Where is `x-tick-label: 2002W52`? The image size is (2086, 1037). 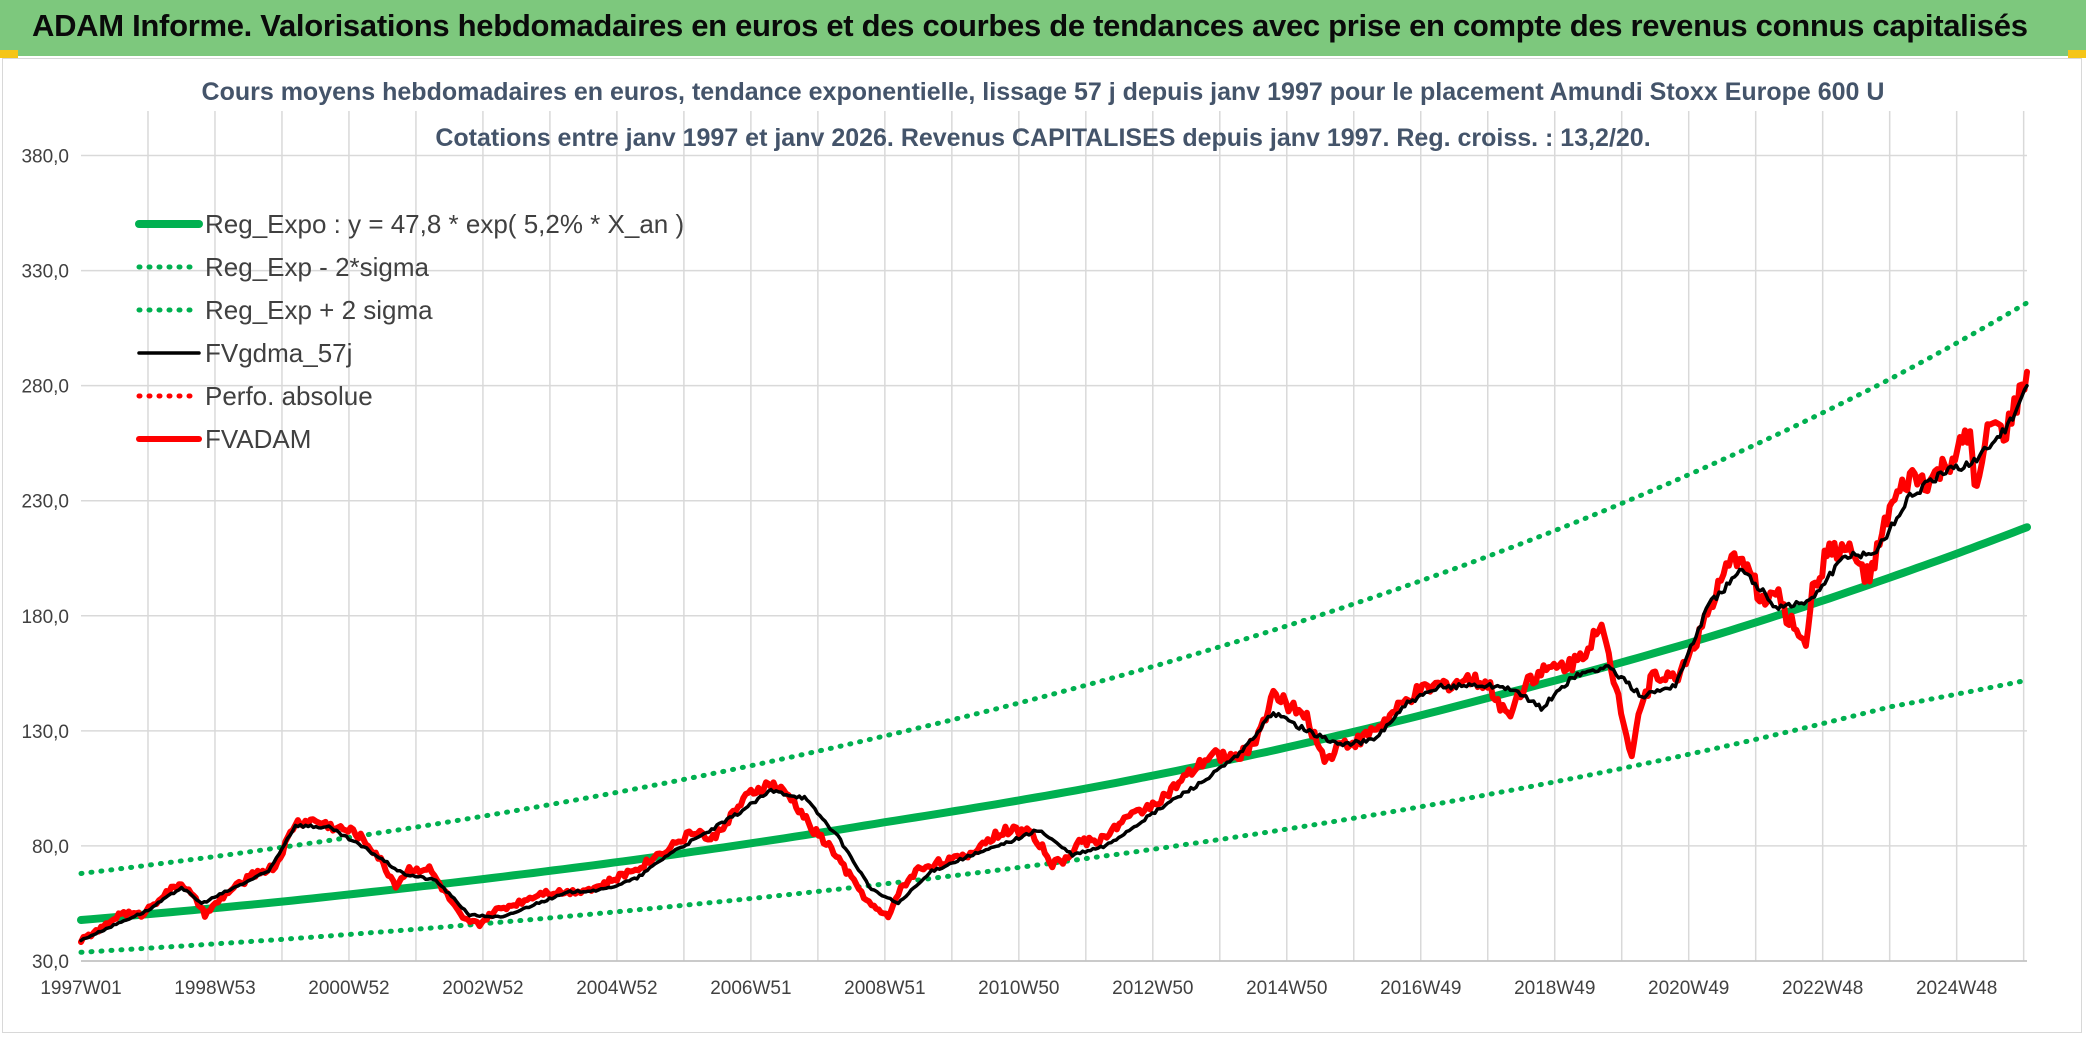 x-tick-label: 2002W52 is located at coordinates (482, 988).